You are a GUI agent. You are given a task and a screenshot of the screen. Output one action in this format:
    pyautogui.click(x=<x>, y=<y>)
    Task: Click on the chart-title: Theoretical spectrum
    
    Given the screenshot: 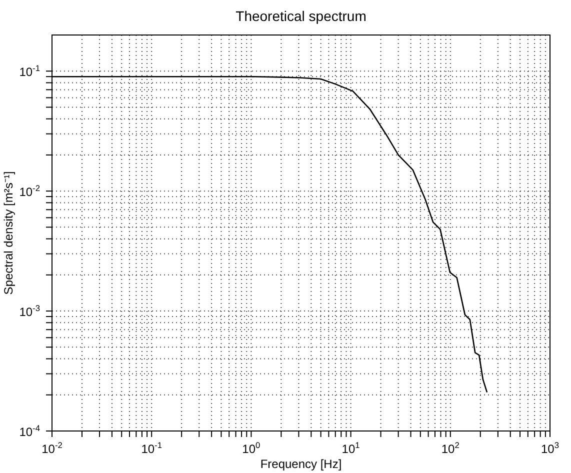 What is the action you would take?
    pyautogui.click(x=301, y=16)
    